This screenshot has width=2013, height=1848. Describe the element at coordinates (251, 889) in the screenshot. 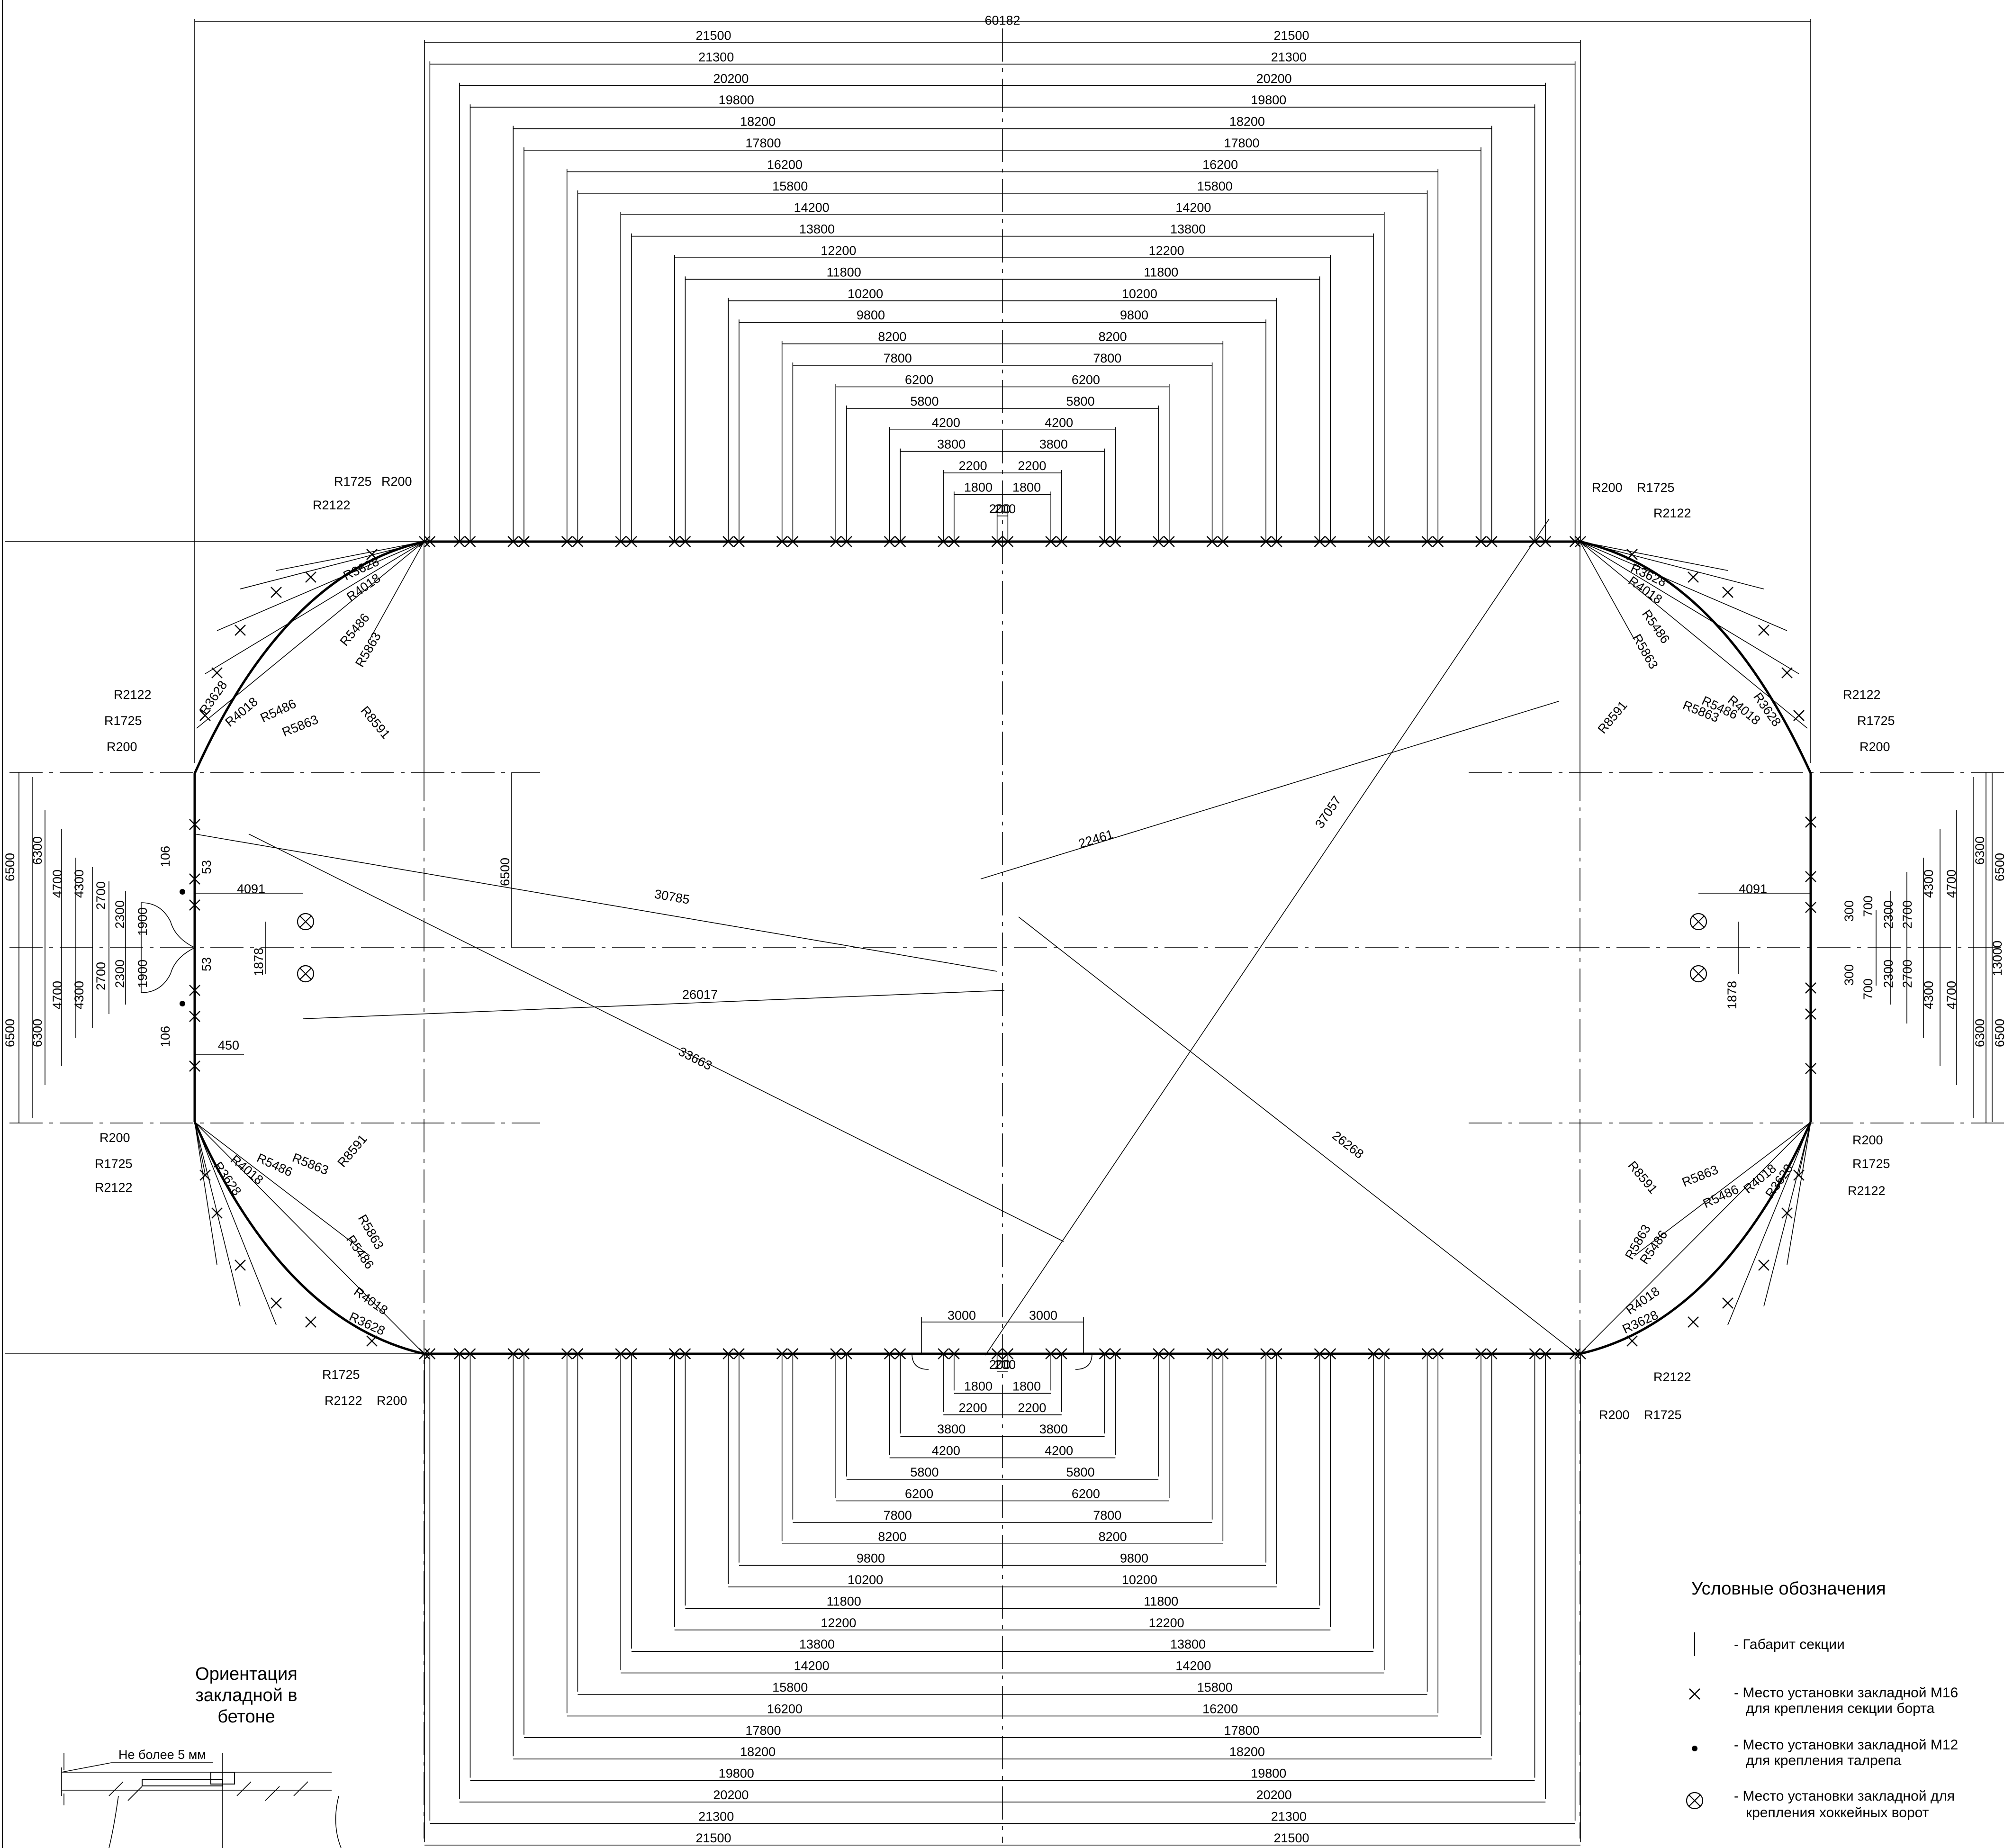

I see `svg-text: 4091` at that location.